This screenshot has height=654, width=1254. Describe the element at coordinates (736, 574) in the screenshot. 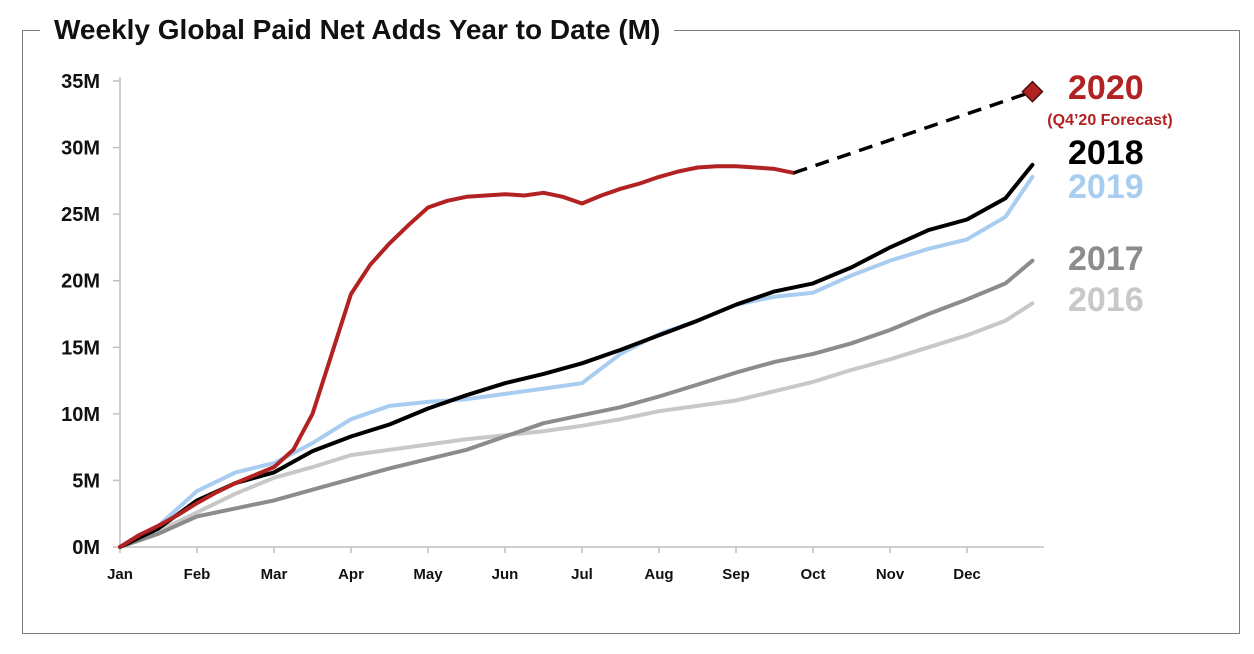

I see `x-tick-label: Sep` at that location.